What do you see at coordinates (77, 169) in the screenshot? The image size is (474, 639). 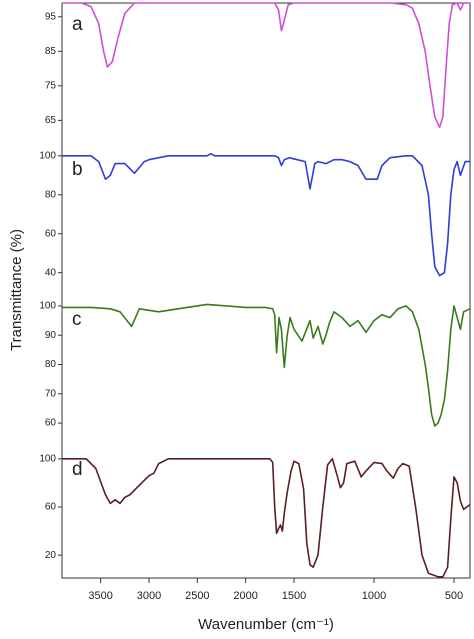 I see `panel-label: b` at bounding box center [77, 169].